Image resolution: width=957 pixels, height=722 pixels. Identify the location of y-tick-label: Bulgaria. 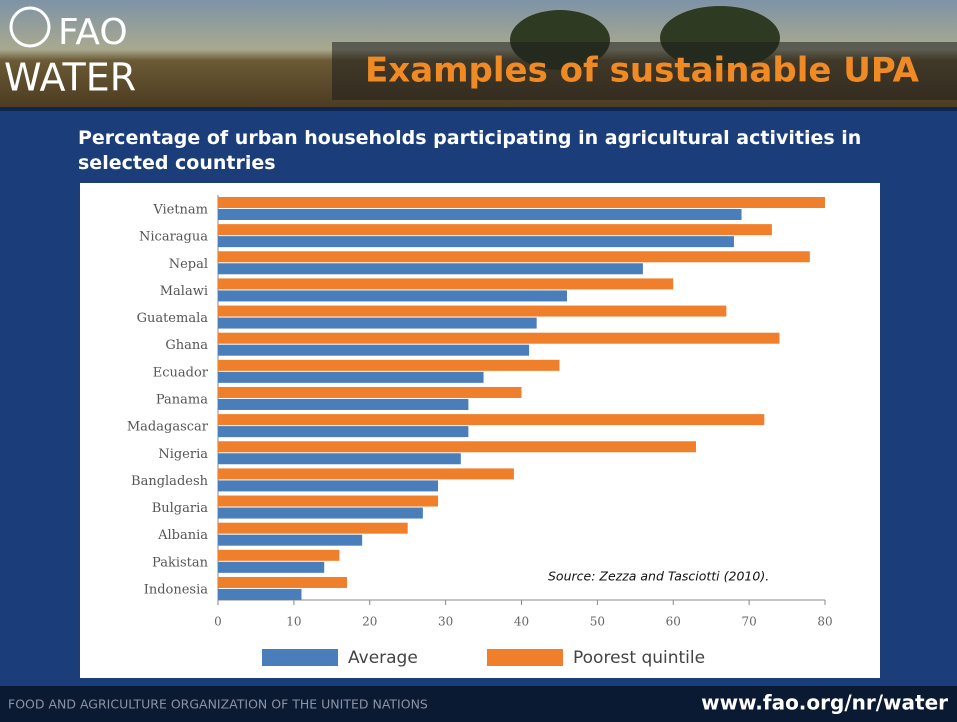
(180, 508).